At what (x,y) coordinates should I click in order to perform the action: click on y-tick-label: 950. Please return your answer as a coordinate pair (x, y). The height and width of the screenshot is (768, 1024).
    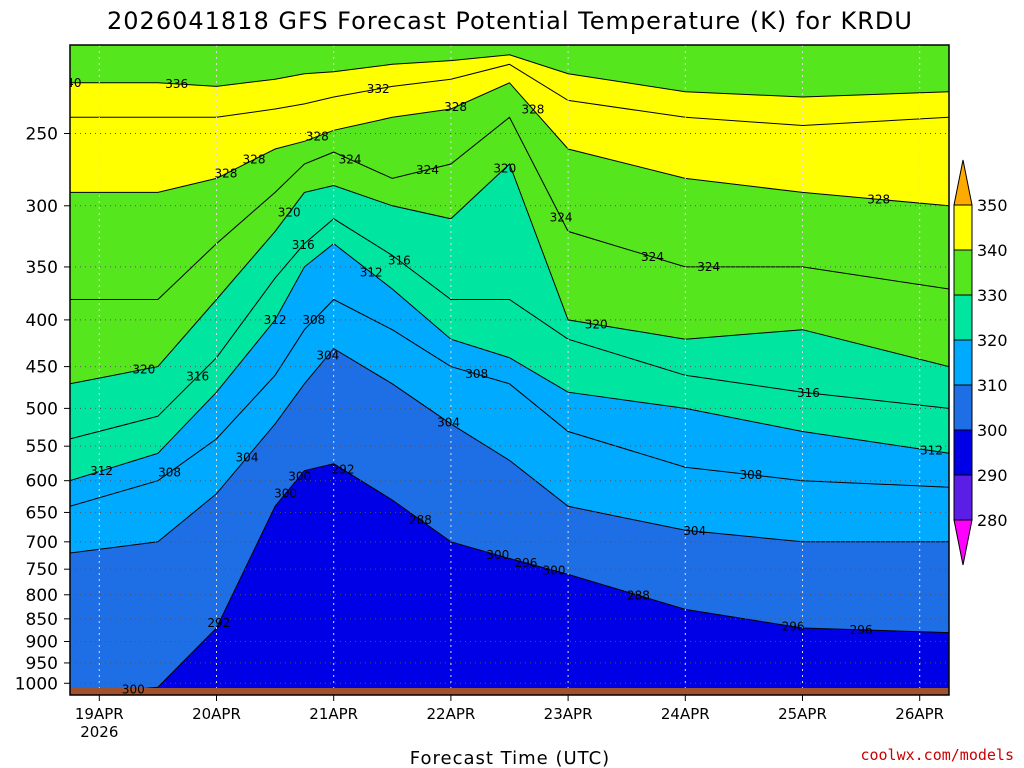
    Looking at the image, I should click on (42, 664).